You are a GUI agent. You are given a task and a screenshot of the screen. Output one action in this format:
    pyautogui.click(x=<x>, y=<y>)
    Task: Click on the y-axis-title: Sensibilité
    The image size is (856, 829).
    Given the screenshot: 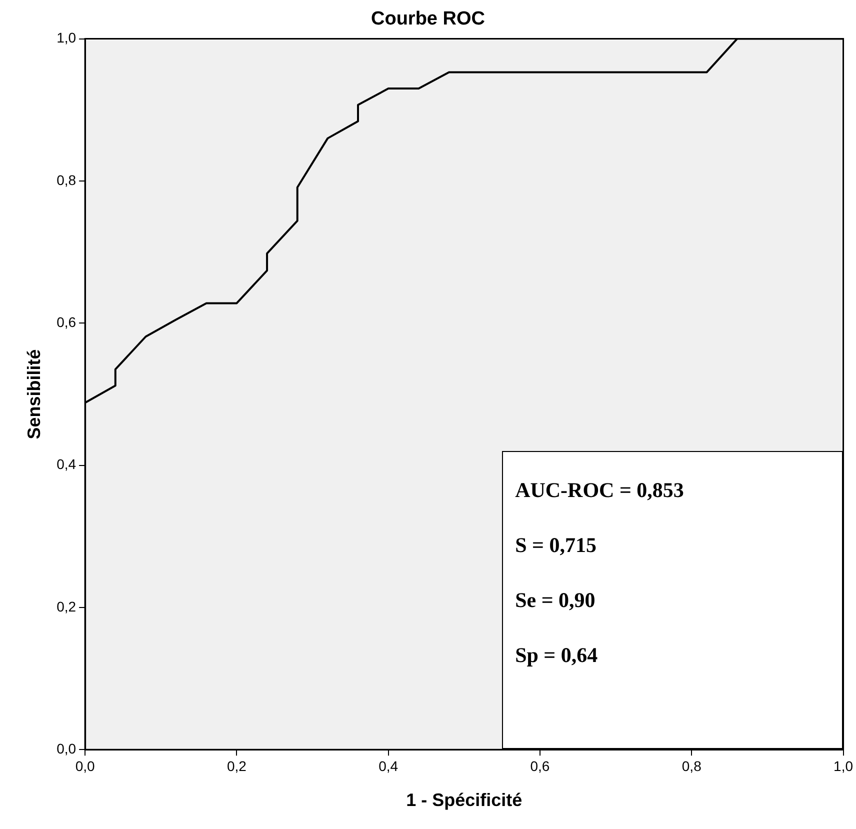 What is the action you would take?
    pyautogui.click(x=34, y=394)
    